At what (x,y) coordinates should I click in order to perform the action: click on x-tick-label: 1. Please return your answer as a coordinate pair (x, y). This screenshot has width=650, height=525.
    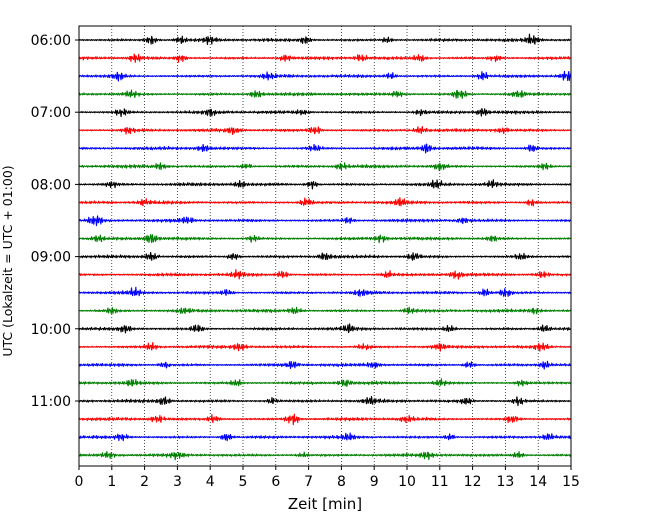
    Looking at the image, I should click on (111, 482).